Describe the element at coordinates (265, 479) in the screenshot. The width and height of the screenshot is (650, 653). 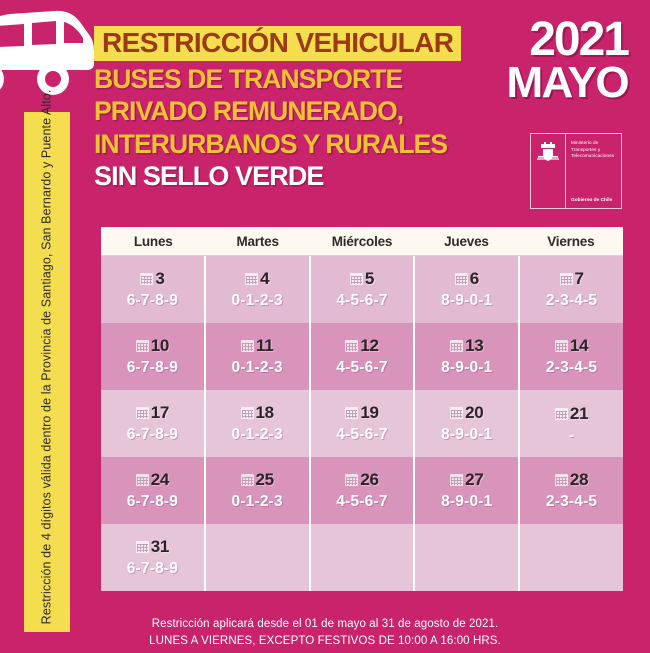
I see `day-number-text: 25` at that location.